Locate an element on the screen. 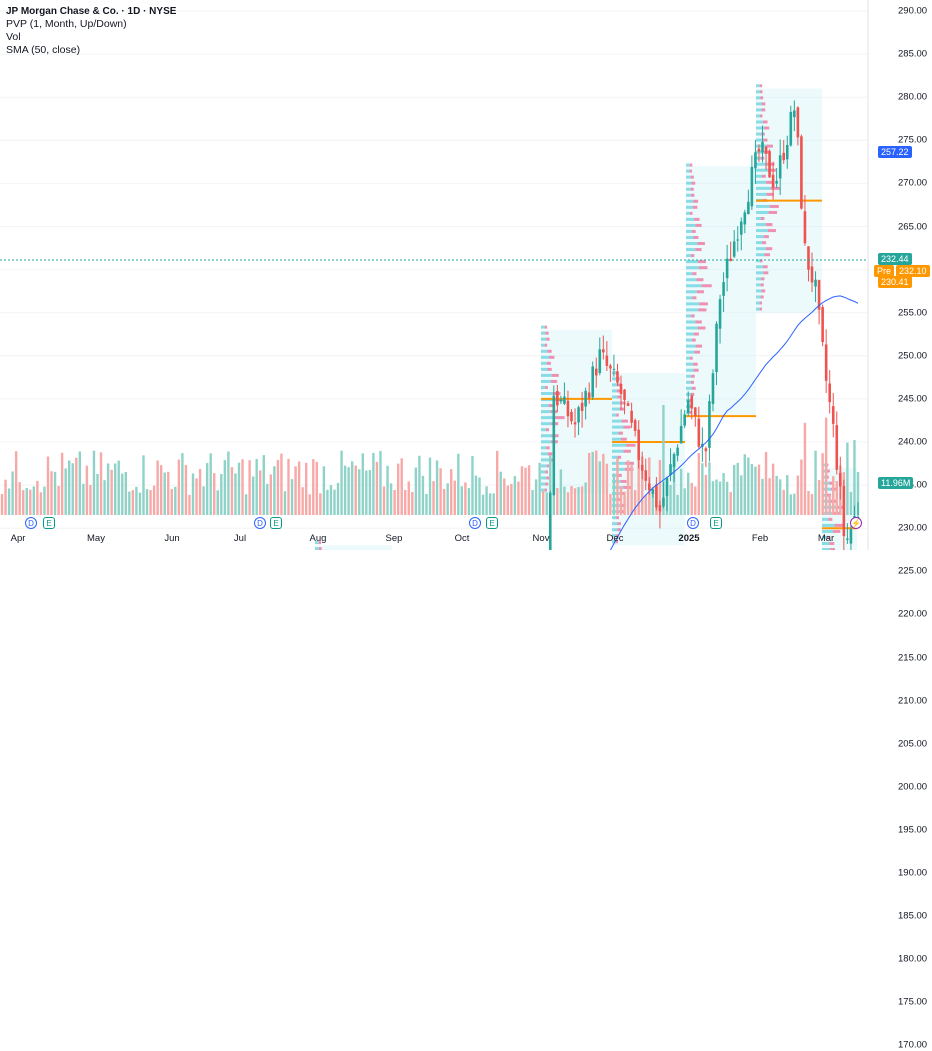 The image size is (932, 1051). symbol-title: JP Morgan Chase & Co. · 1D · NYSE is located at coordinates (91, 11).